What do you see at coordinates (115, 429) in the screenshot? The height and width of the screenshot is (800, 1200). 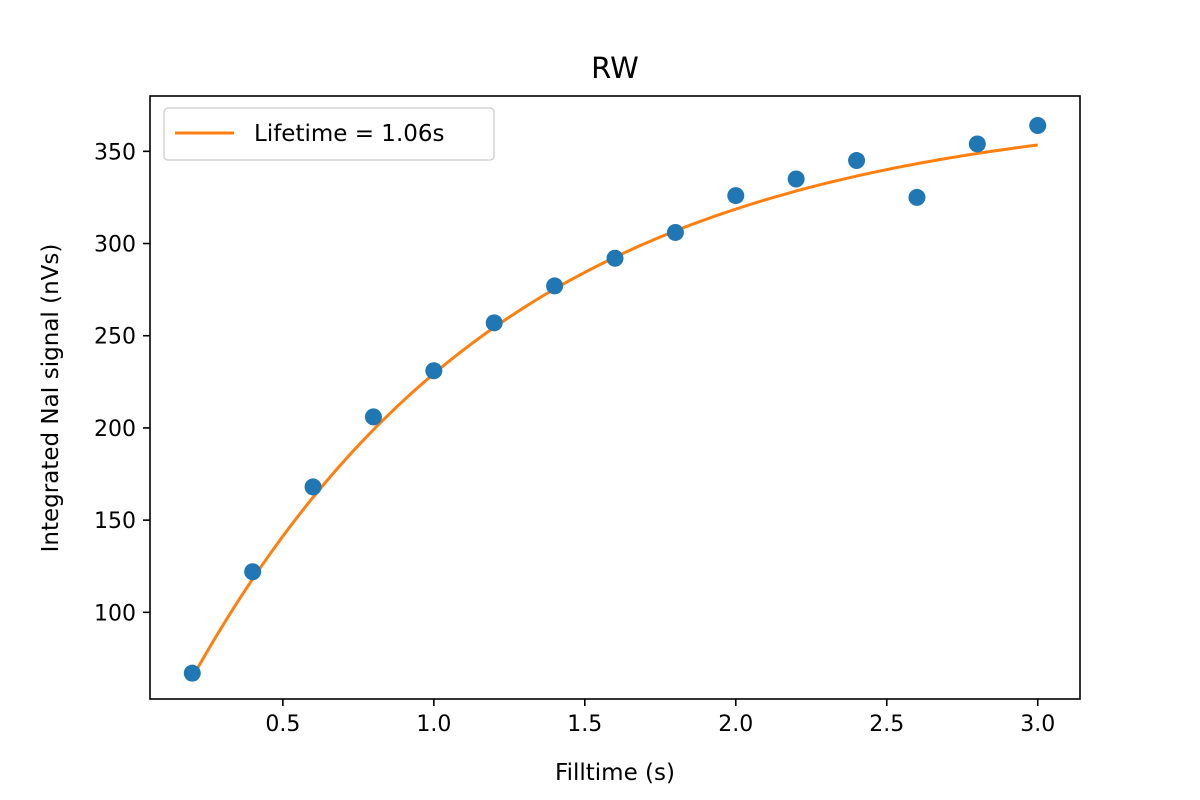 I see `y-tick-label: 200` at bounding box center [115, 429].